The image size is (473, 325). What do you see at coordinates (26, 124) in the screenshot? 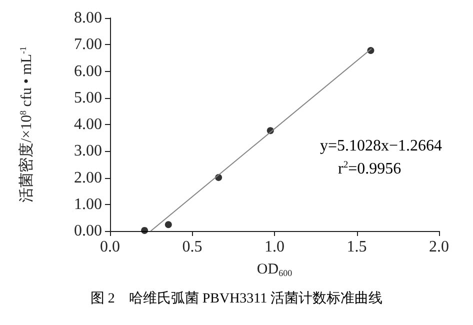
I see `y-axis-title: 活菌密度/×108 cfu • mL-1` at bounding box center [26, 124].